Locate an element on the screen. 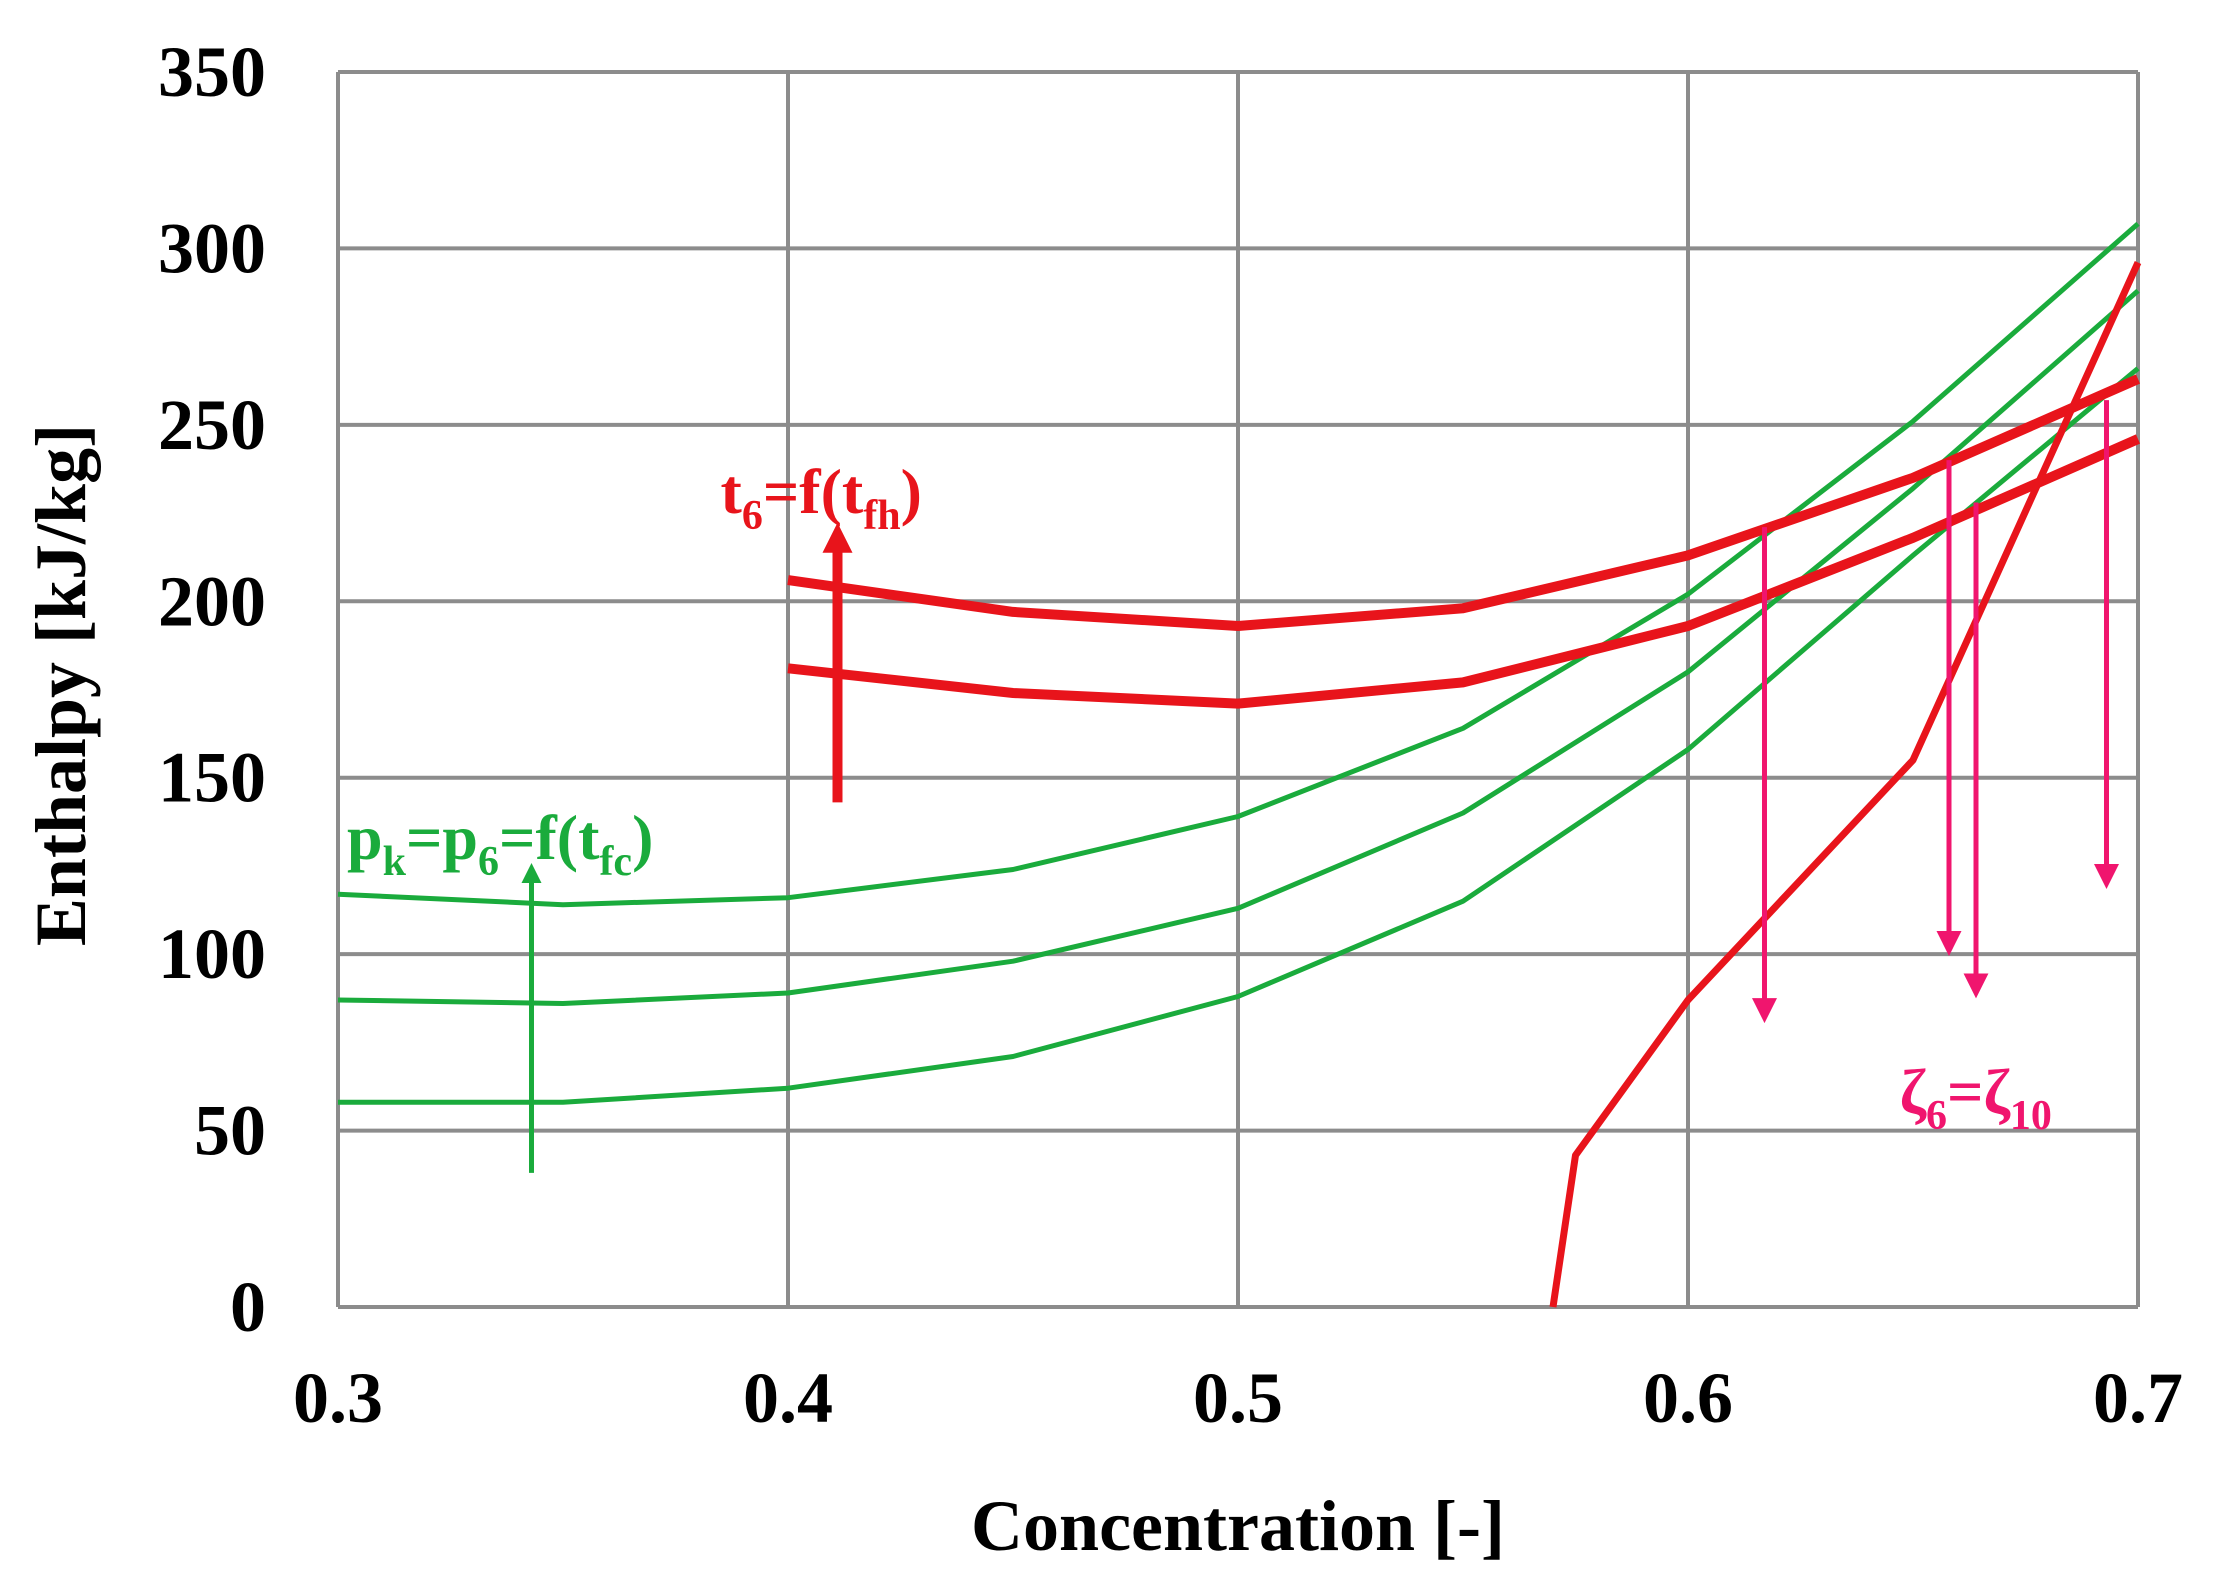 The image size is (2221, 1577). y-tick-label: 150 is located at coordinates (212, 778).